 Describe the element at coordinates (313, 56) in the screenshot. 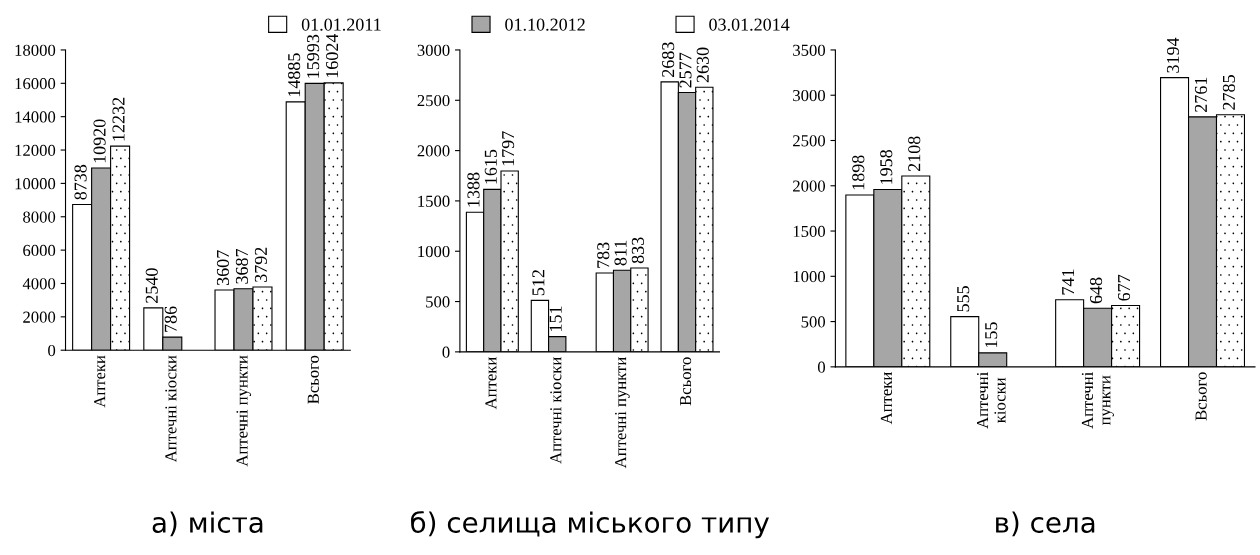

I see `data-label: 15993` at that location.